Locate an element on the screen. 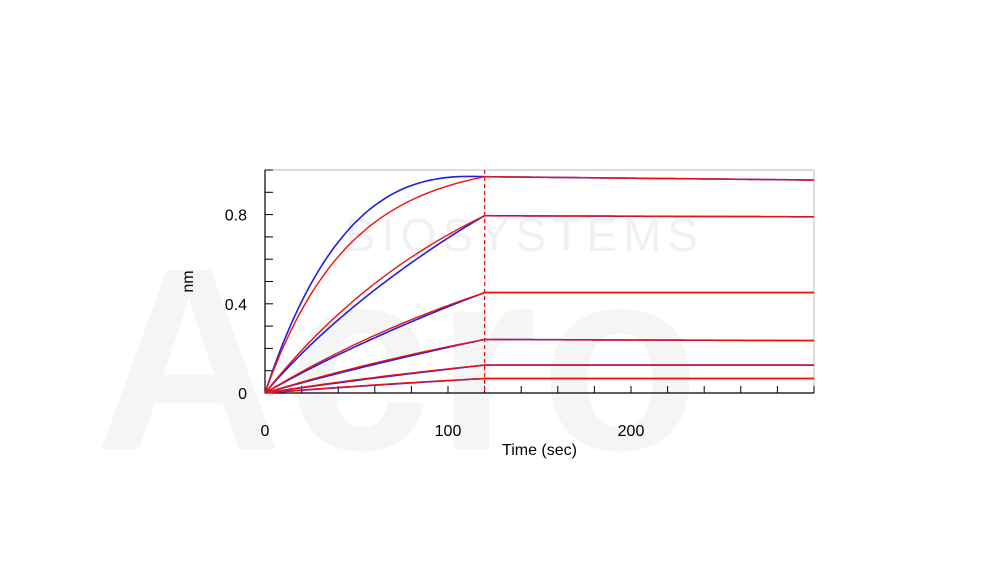 This screenshot has width=1000, height=565. y-tick-label: 0.8 is located at coordinates (236, 216).